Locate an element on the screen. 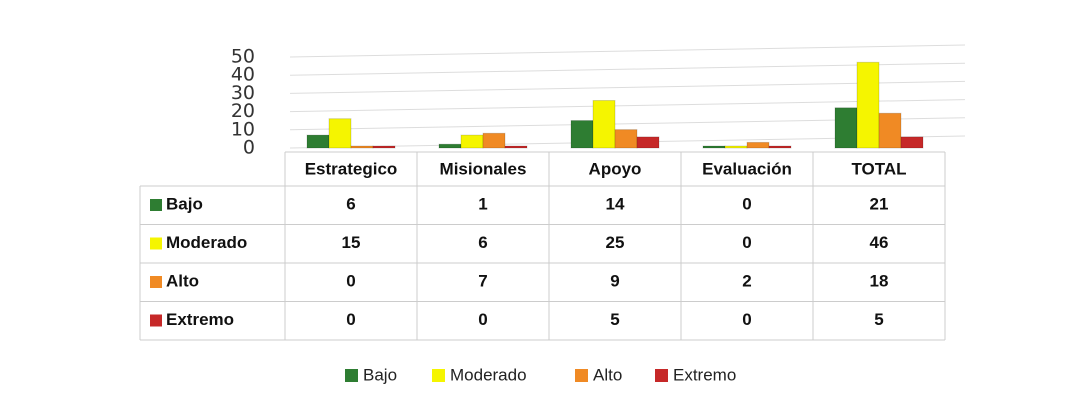 The image size is (1071, 406). x-tick-label: Evaluación is located at coordinates (747, 168).